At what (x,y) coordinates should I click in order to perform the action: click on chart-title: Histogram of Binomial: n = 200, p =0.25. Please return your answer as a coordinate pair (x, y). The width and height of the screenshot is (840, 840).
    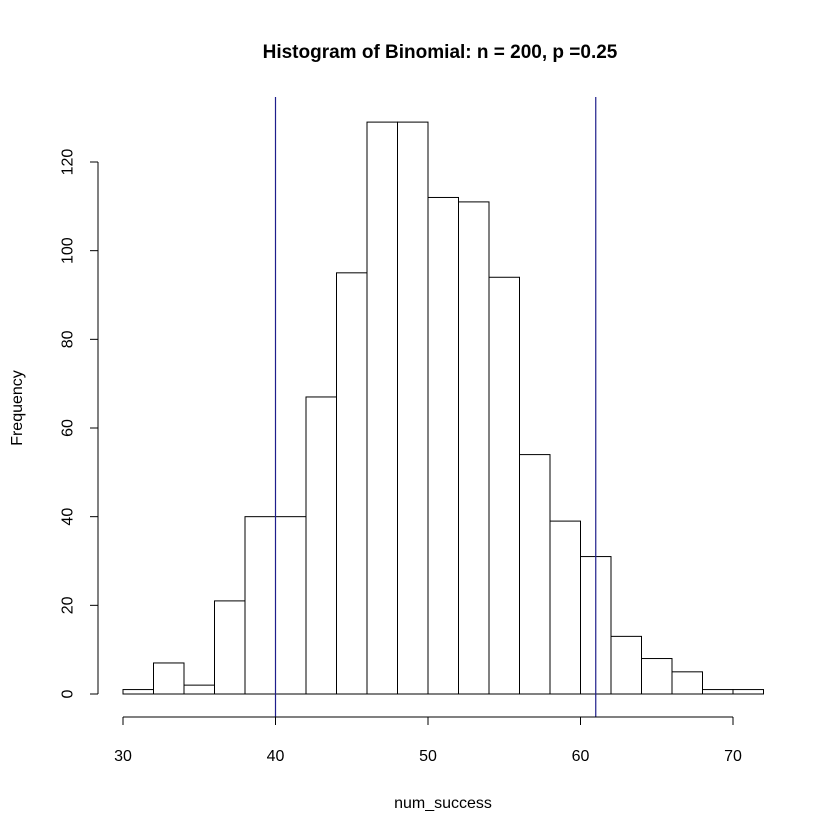
    Looking at the image, I should click on (440, 52).